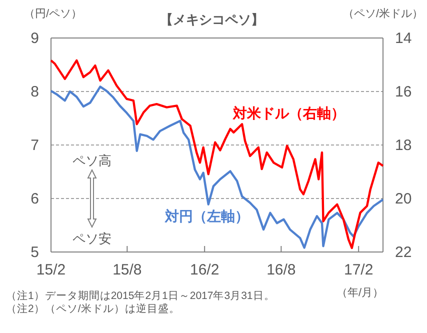 The image size is (427, 333). What do you see at coordinates (212, 19) in the screenshot?
I see `chart-title: 【メキシコペソ】` at bounding box center [212, 19].